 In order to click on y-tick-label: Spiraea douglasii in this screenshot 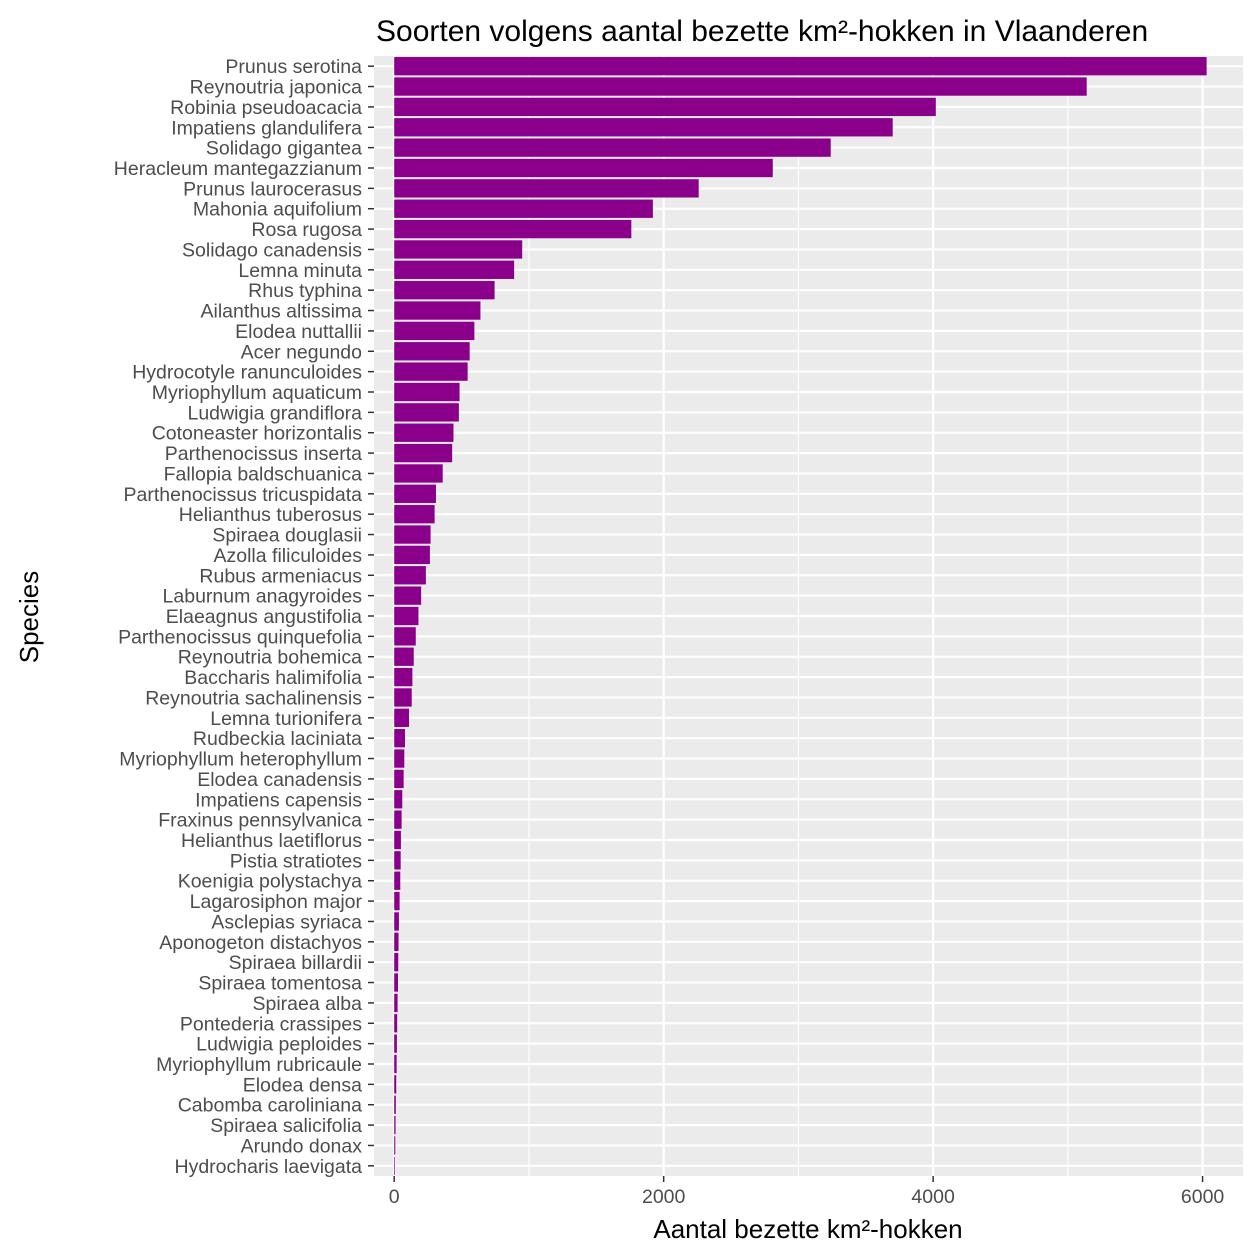, I will do `click(287, 536)`.